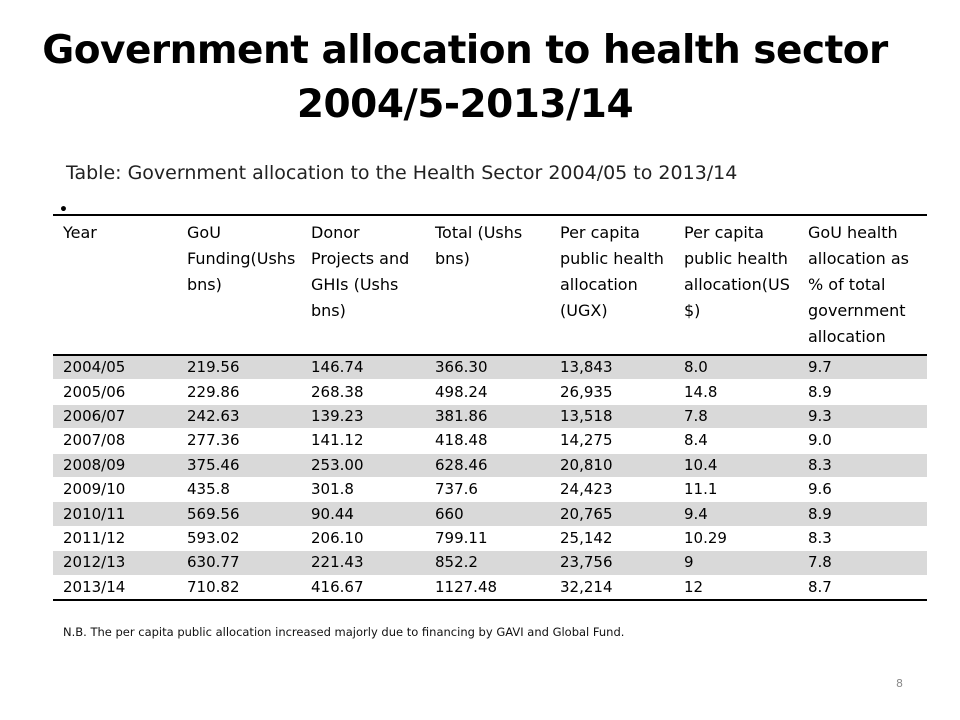 The image size is (960, 720). I want to click on table-cell: 13,518, so click(612, 417).